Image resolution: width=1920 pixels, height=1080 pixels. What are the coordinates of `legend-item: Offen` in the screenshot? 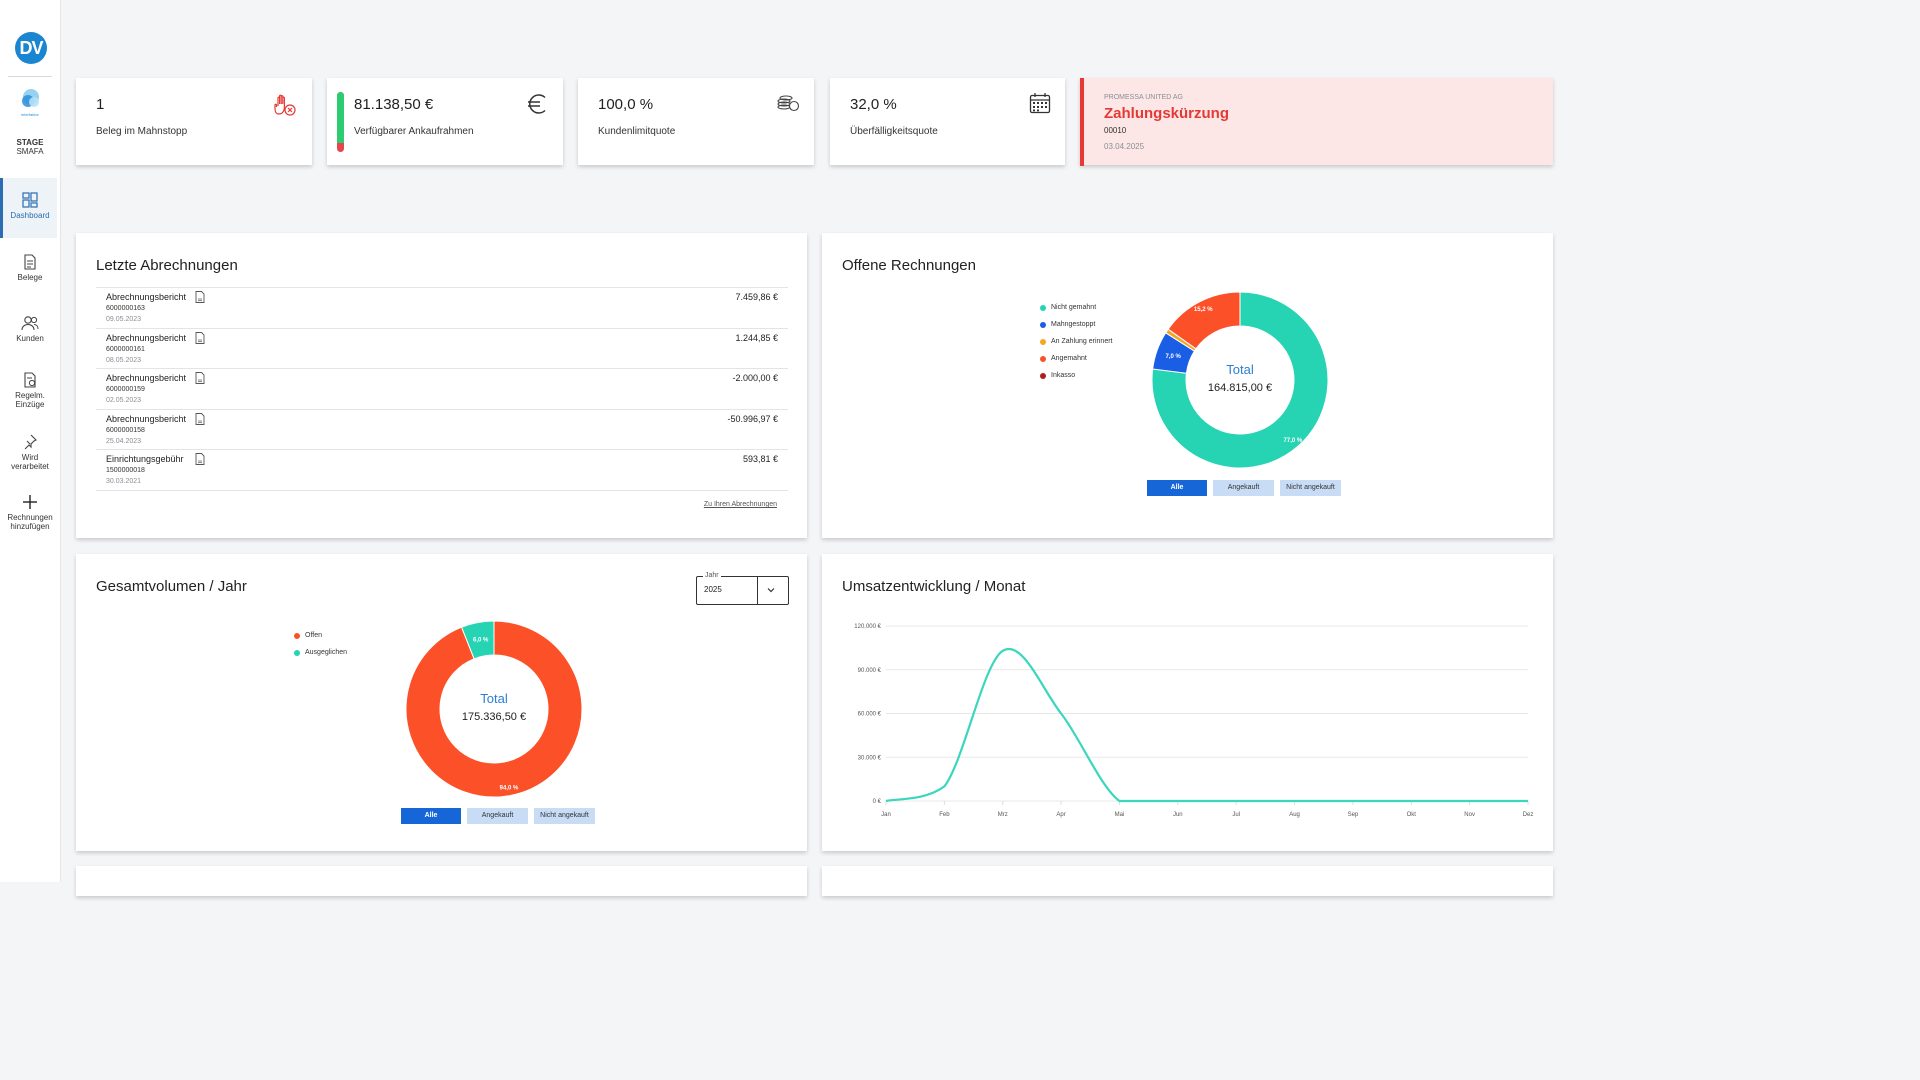 It's located at (320, 639).